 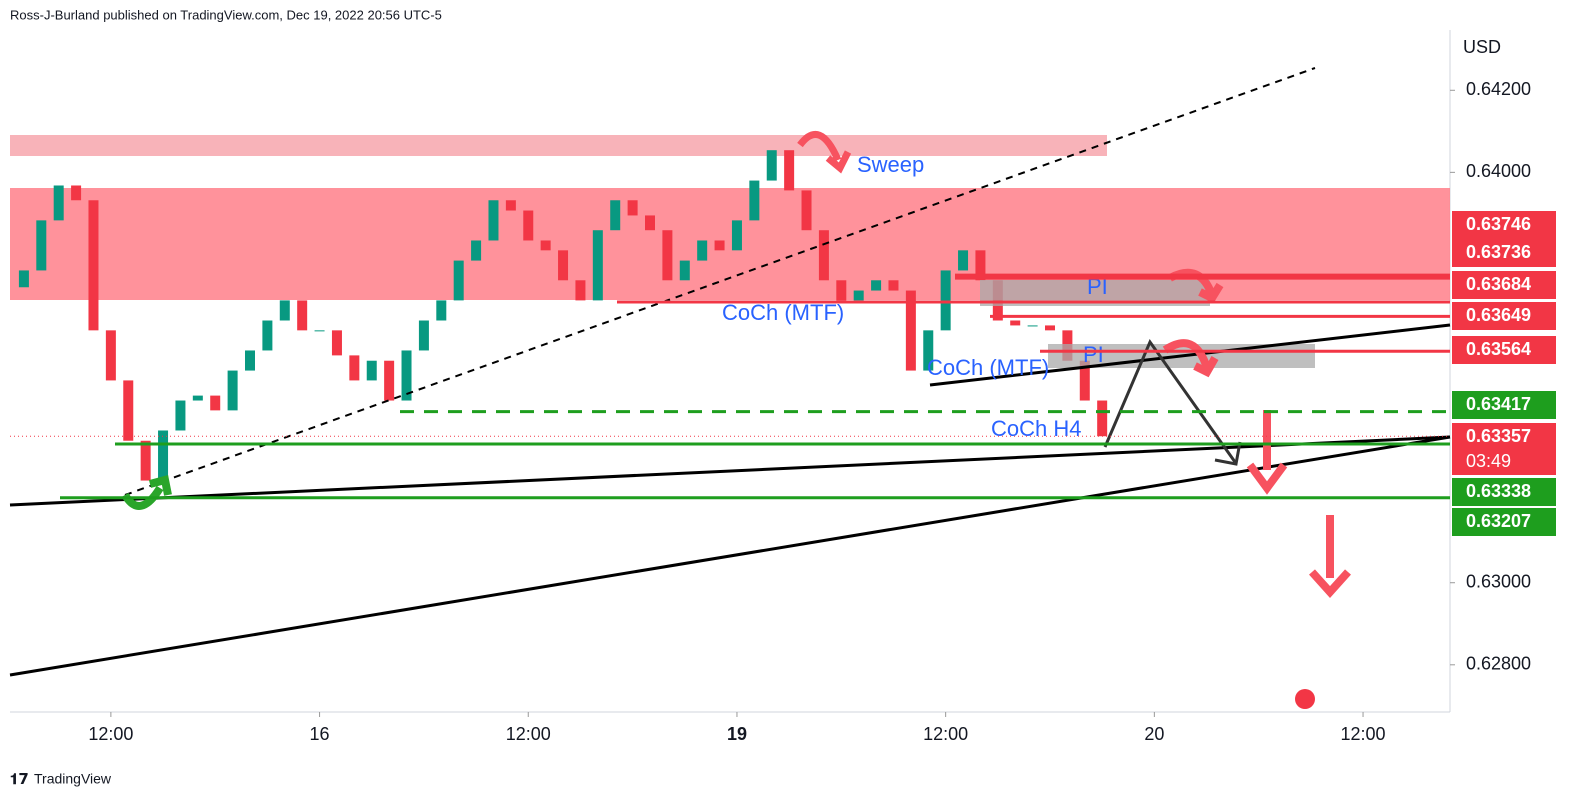 What do you see at coordinates (1498, 436) in the screenshot?
I see `price-tag-label: 0.63357` at bounding box center [1498, 436].